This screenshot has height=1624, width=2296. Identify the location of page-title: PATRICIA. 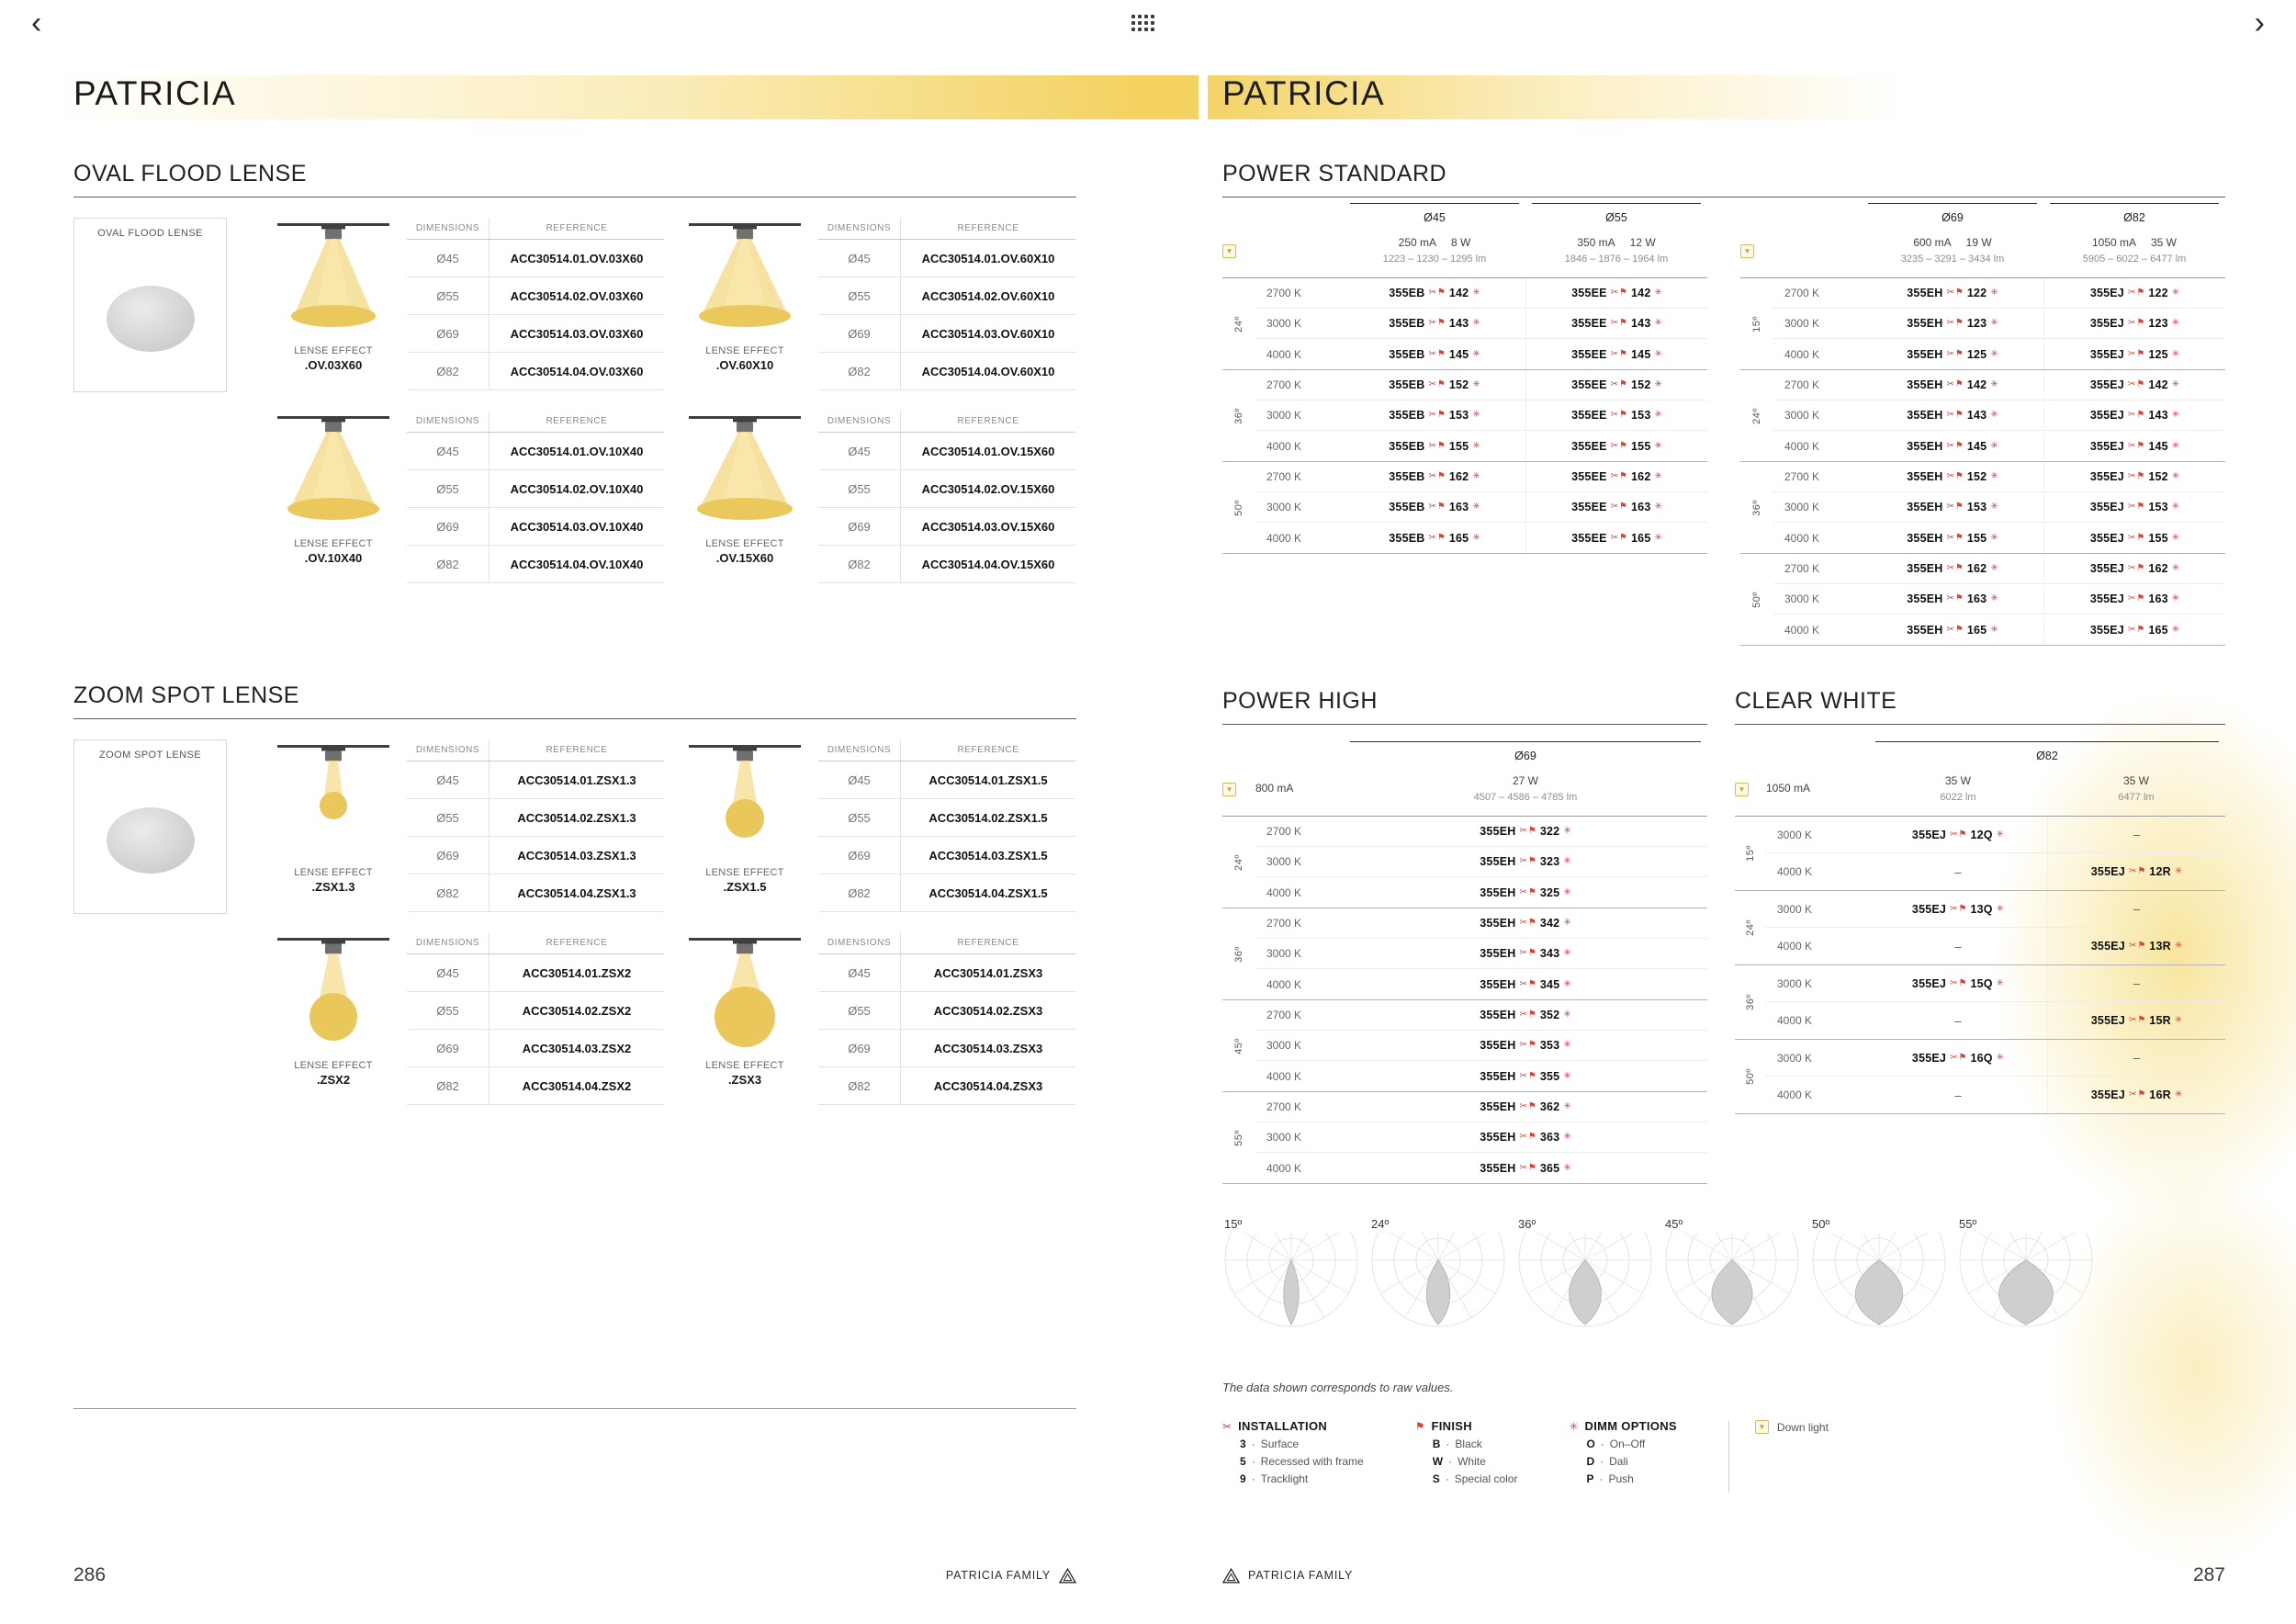
(1304, 93).